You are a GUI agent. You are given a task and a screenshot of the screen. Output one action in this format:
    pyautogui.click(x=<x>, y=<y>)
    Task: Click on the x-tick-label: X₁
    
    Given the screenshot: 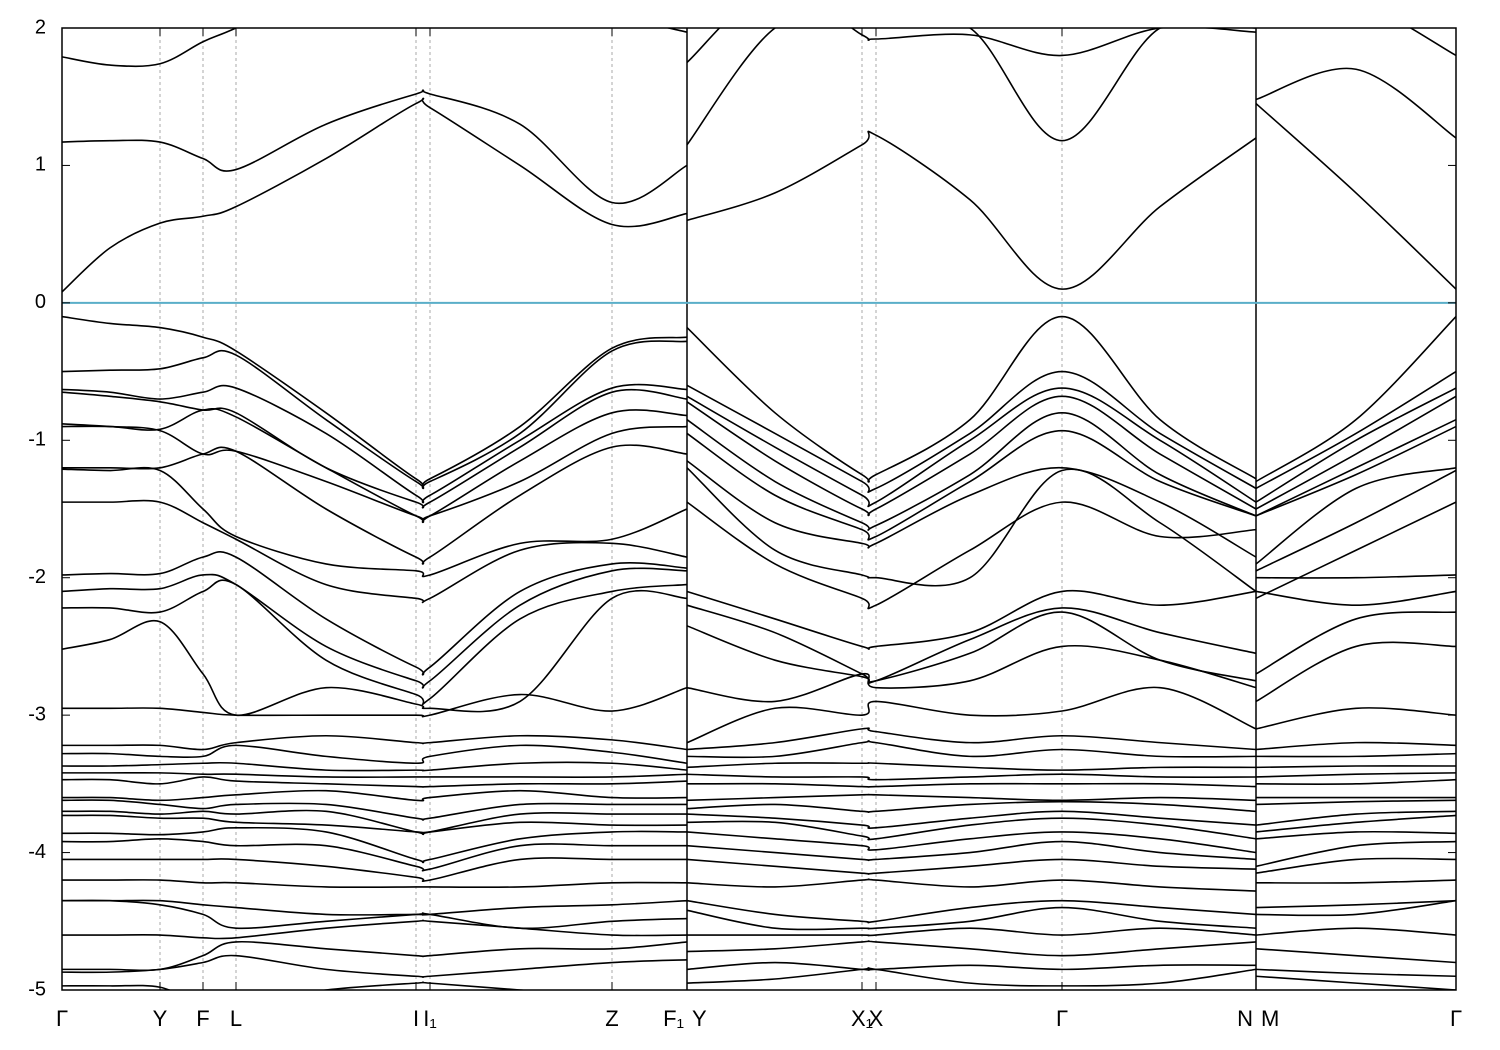 What is the action you would take?
    pyautogui.click(x=862, y=1018)
    